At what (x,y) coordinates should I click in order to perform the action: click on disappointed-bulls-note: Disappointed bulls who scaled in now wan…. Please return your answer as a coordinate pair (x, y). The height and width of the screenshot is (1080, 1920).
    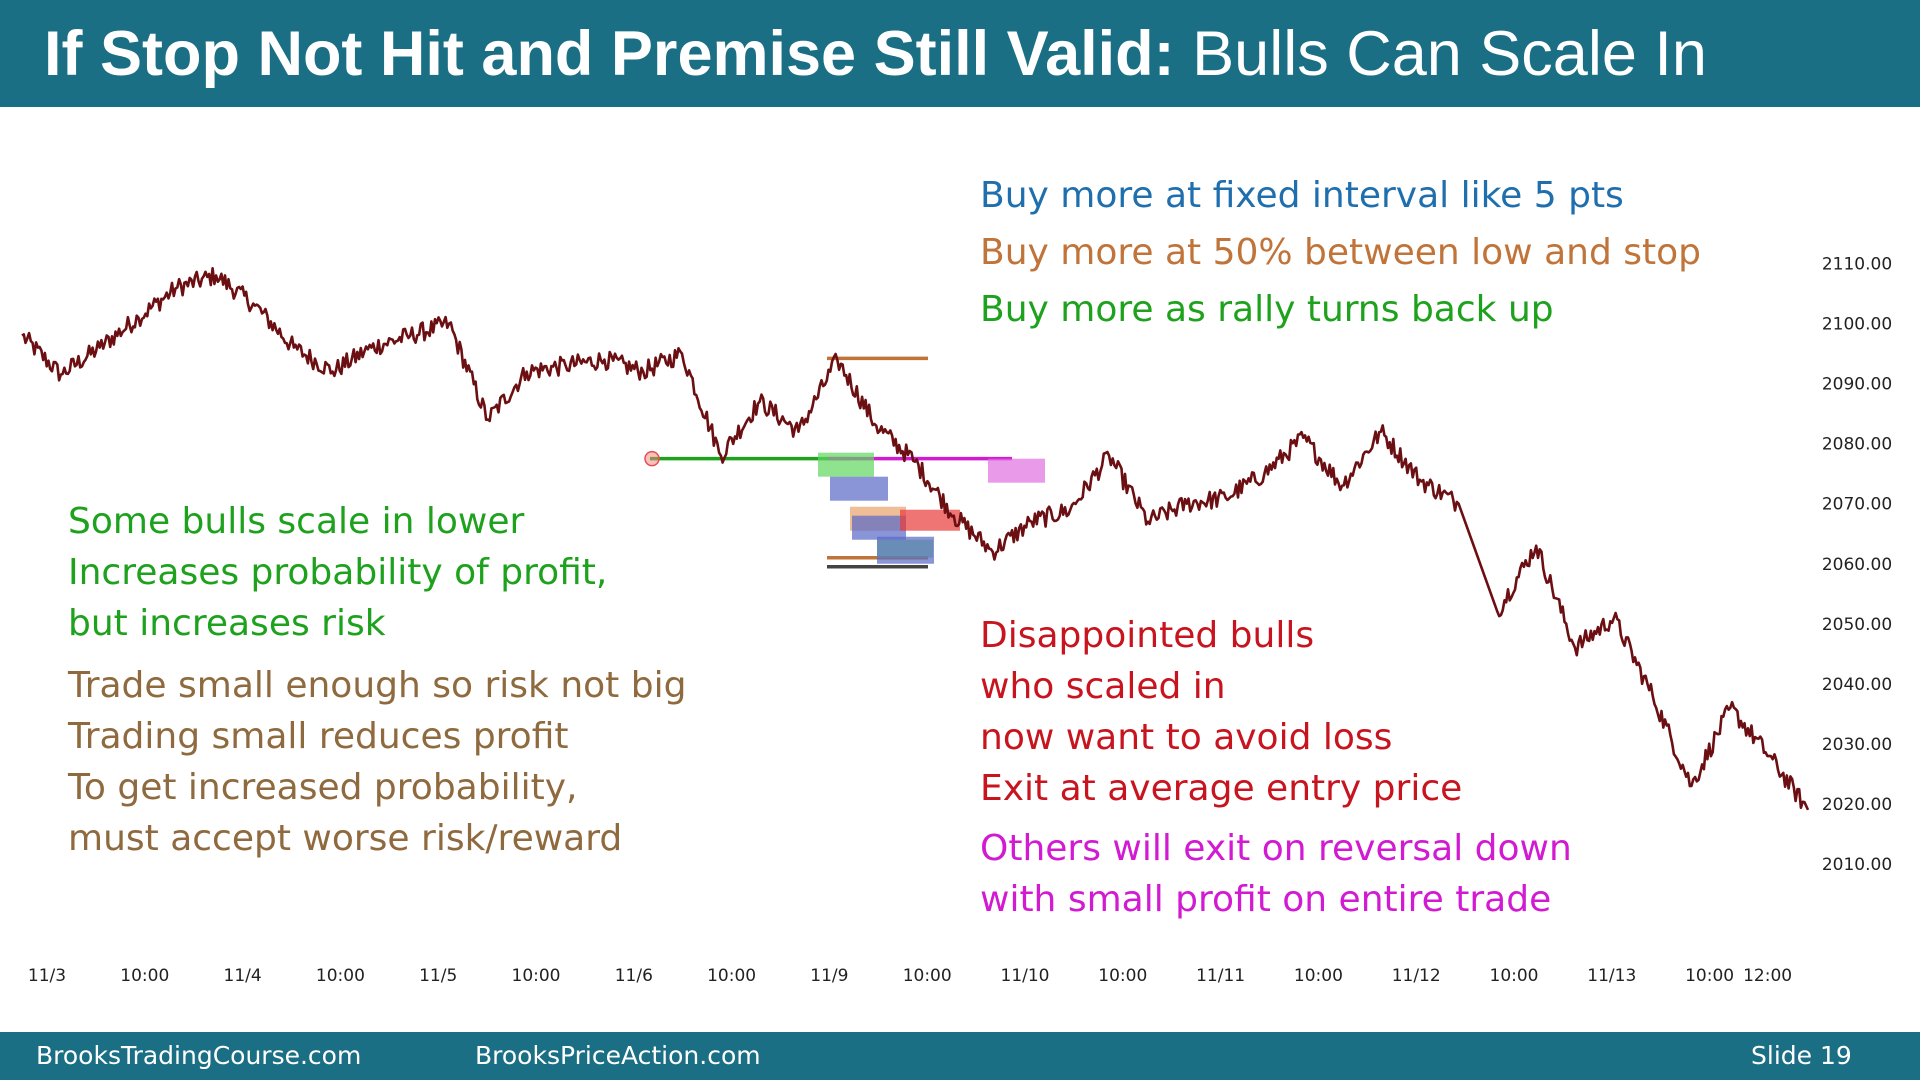
    Looking at the image, I should click on (1221, 712).